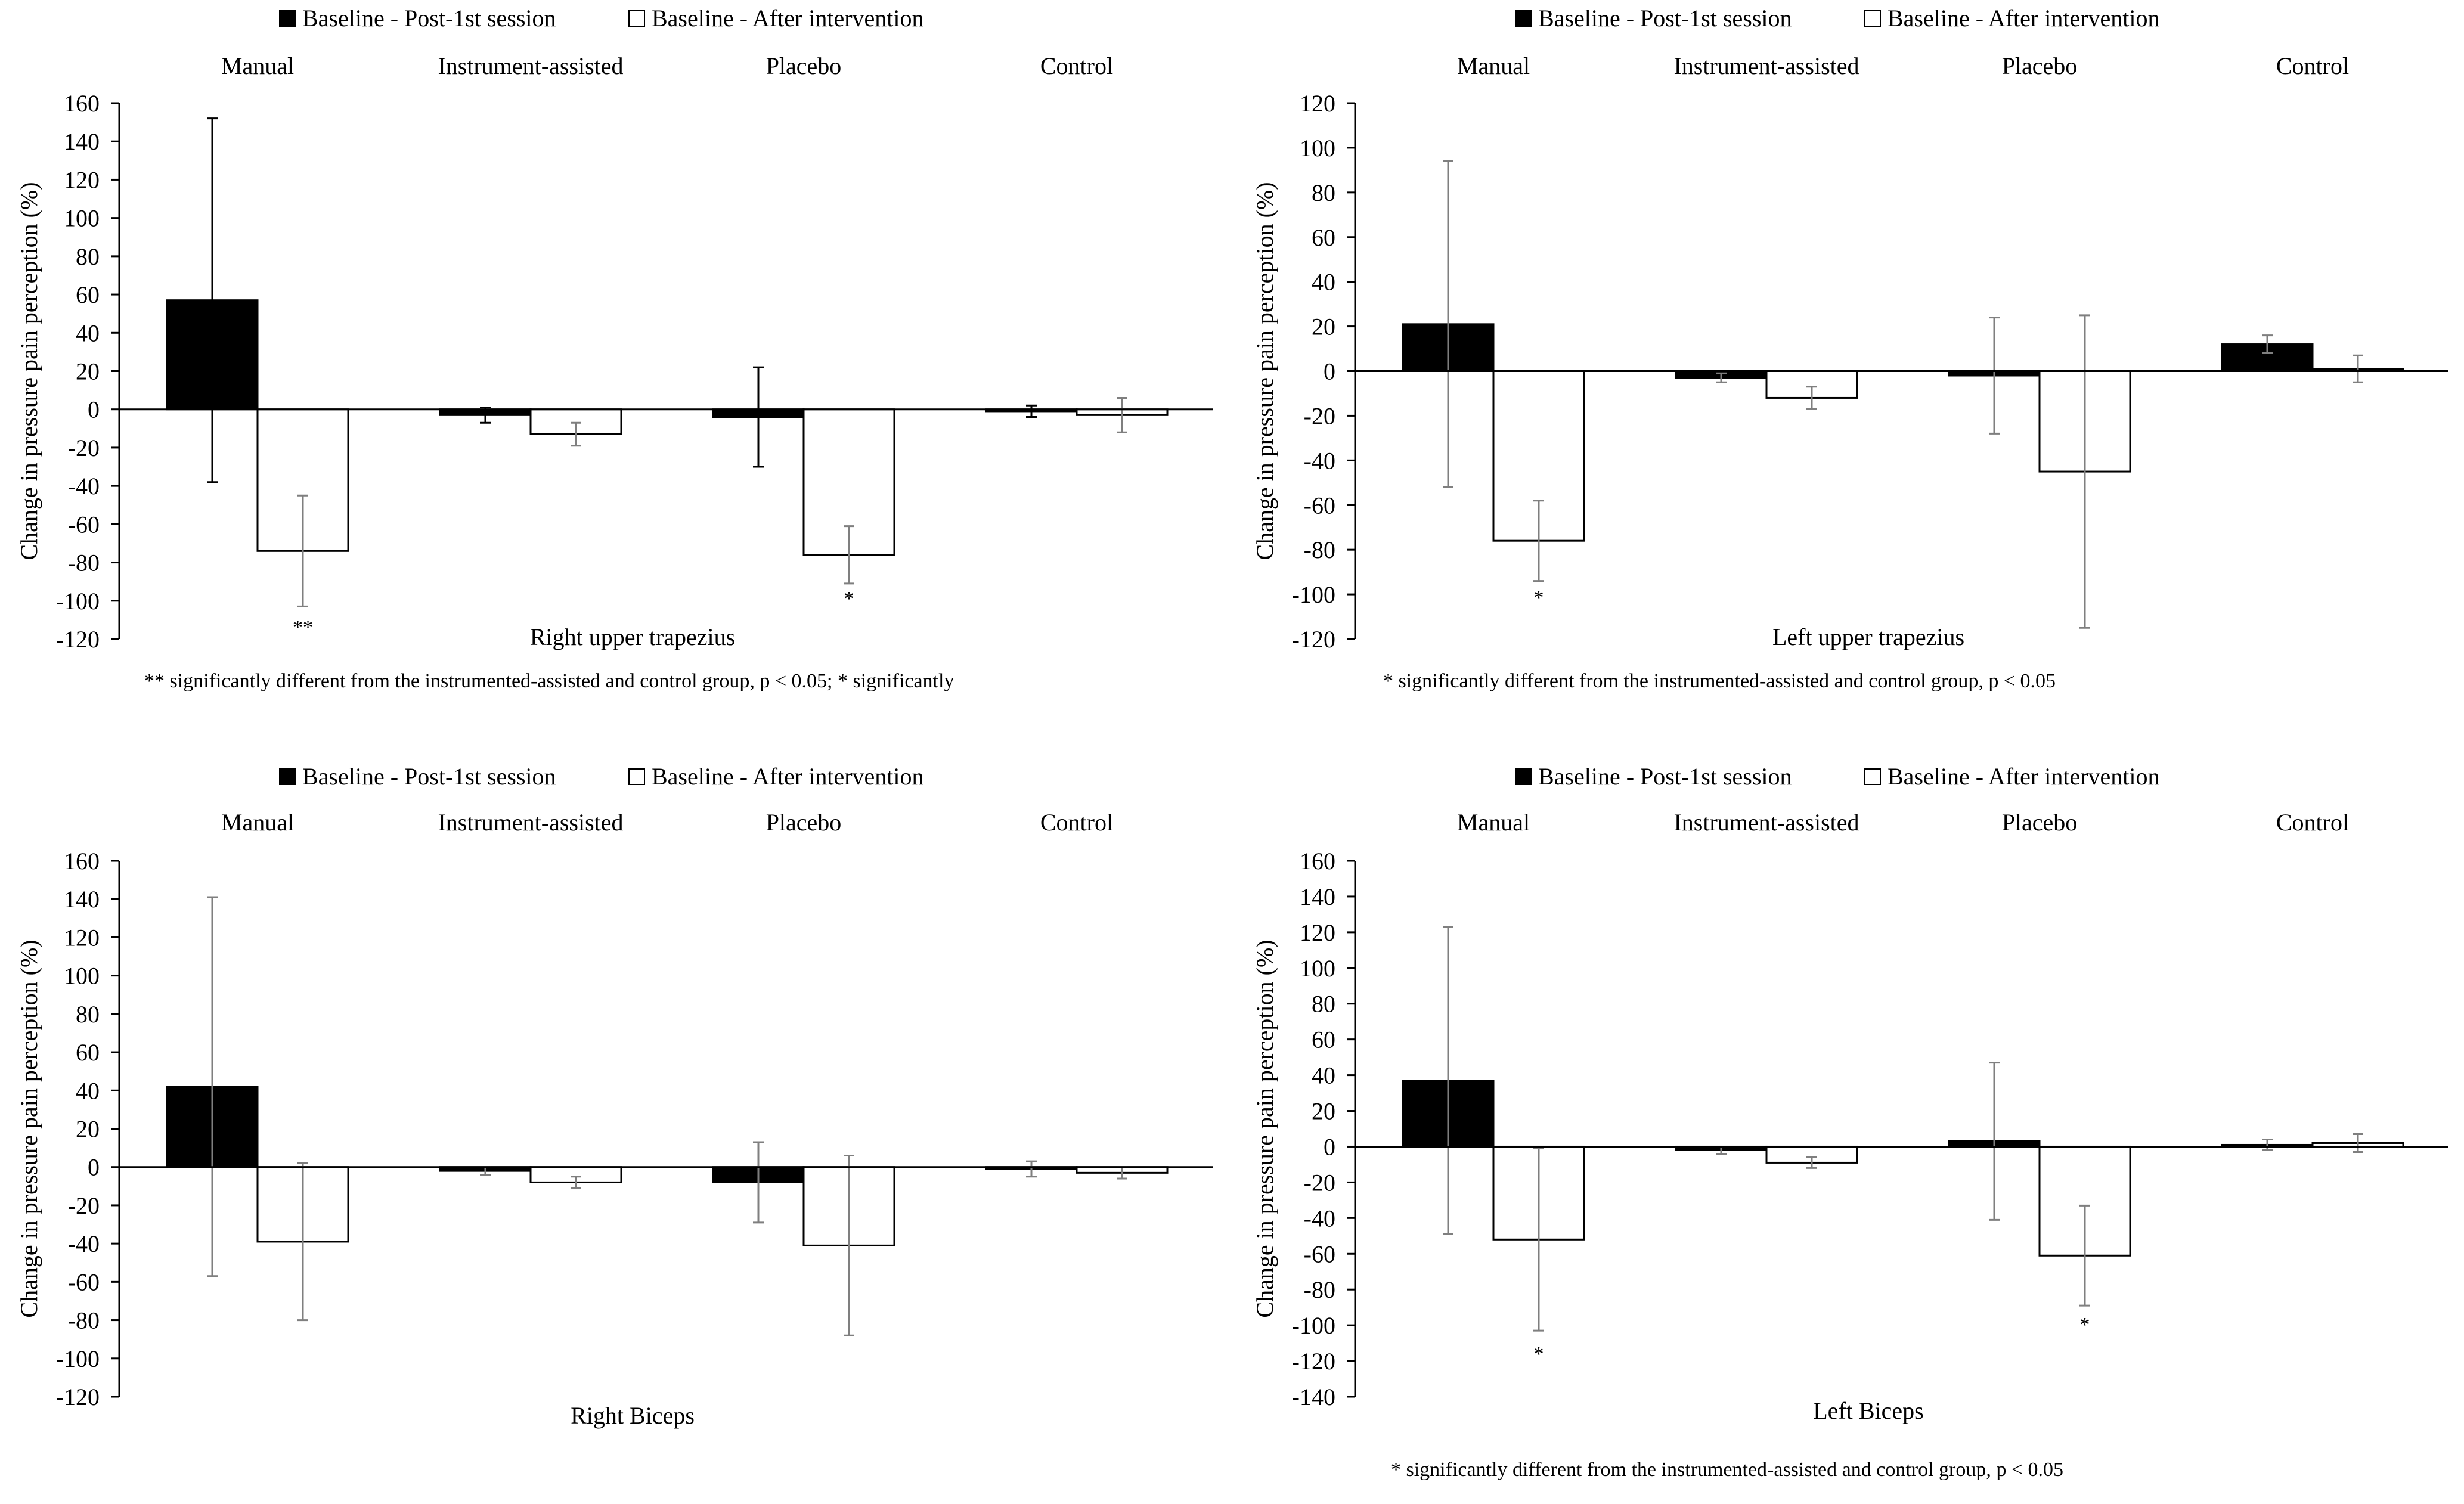 This screenshot has width=2464, height=1504. What do you see at coordinates (633, 1415) in the screenshot?
I see `x-axis-title: Right Biceps` at bounding box center [633, 1415].